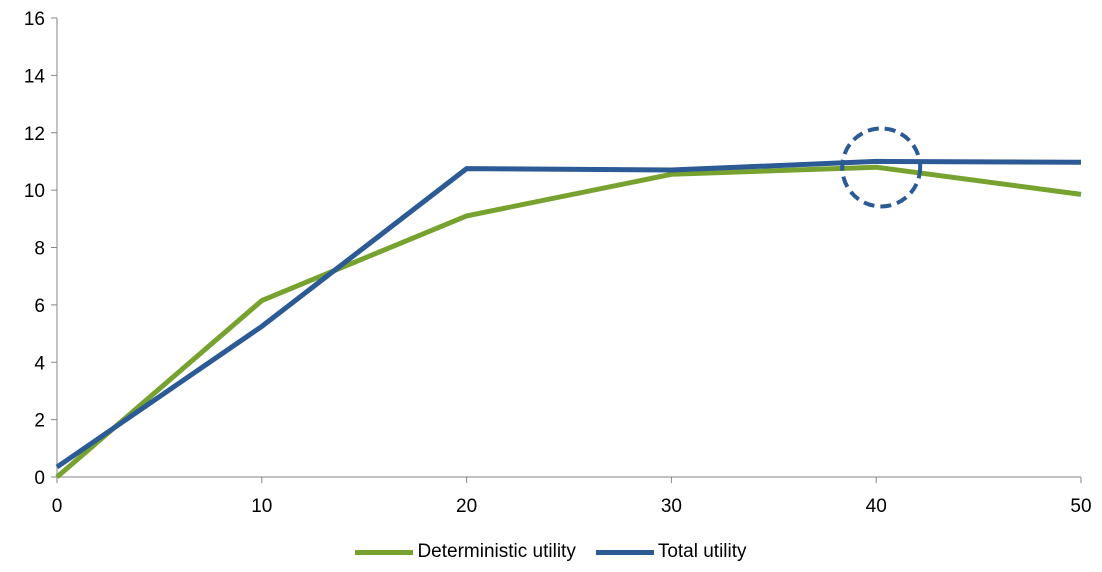 The width and height of the screenshot is (1102, 572). I want to click on y-tick-label: 2, so click(39, 421).